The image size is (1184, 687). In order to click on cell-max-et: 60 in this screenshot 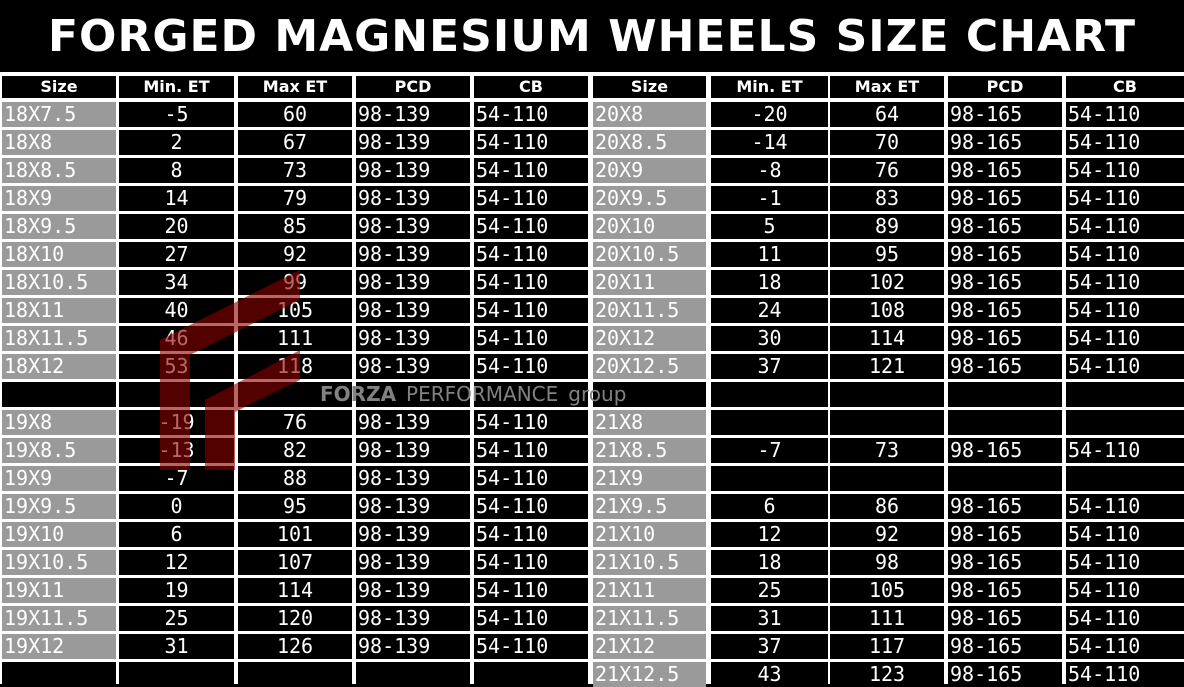, I will do `click(295, 114)`.